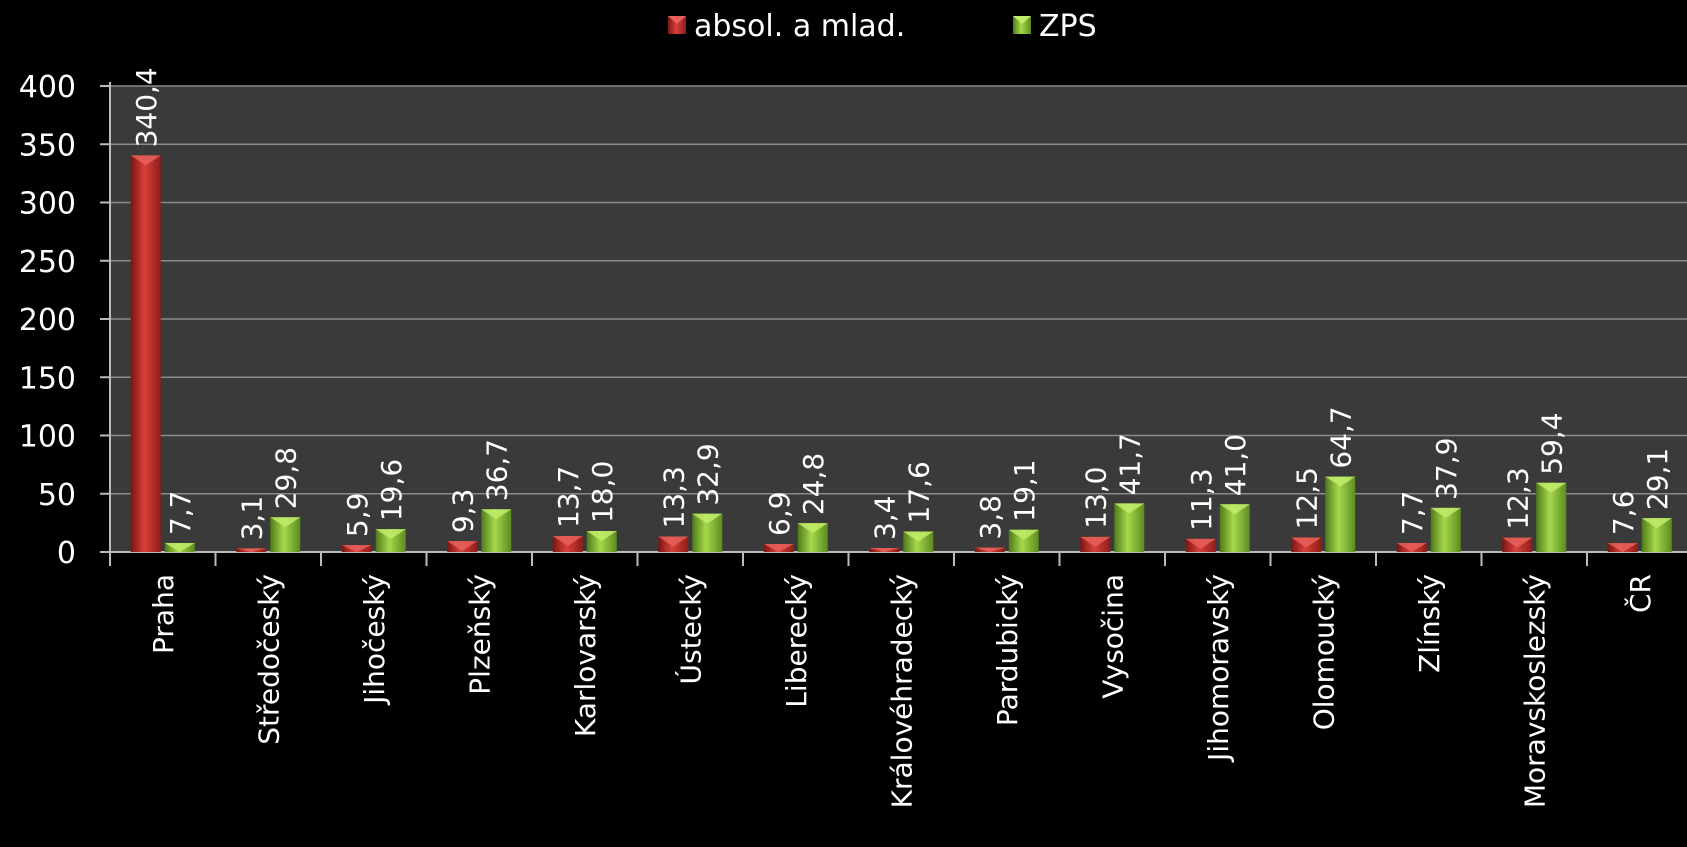  What do you see at coordinates (1024, 490) in the screenshot?
I see `data-label-zps-pardubicky: 19,1` at bounding box center [1024, 490].